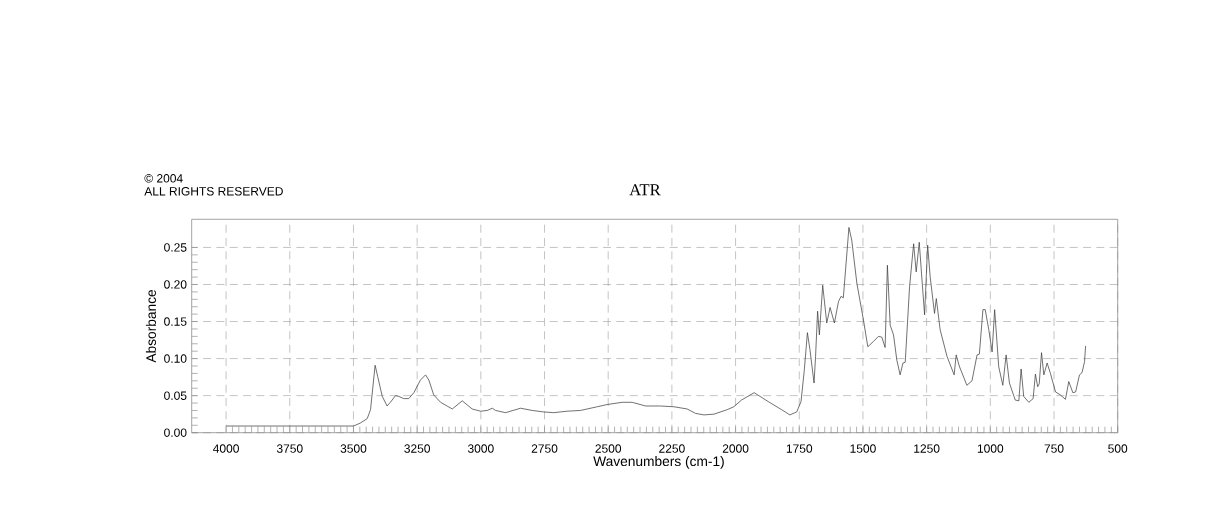 The image size is (1218, 528). What do you see at coordinates (213, 191) in the screenshot?
I see `text: ALL RIGHTS RESERVED` at bounding box center [213, 191].